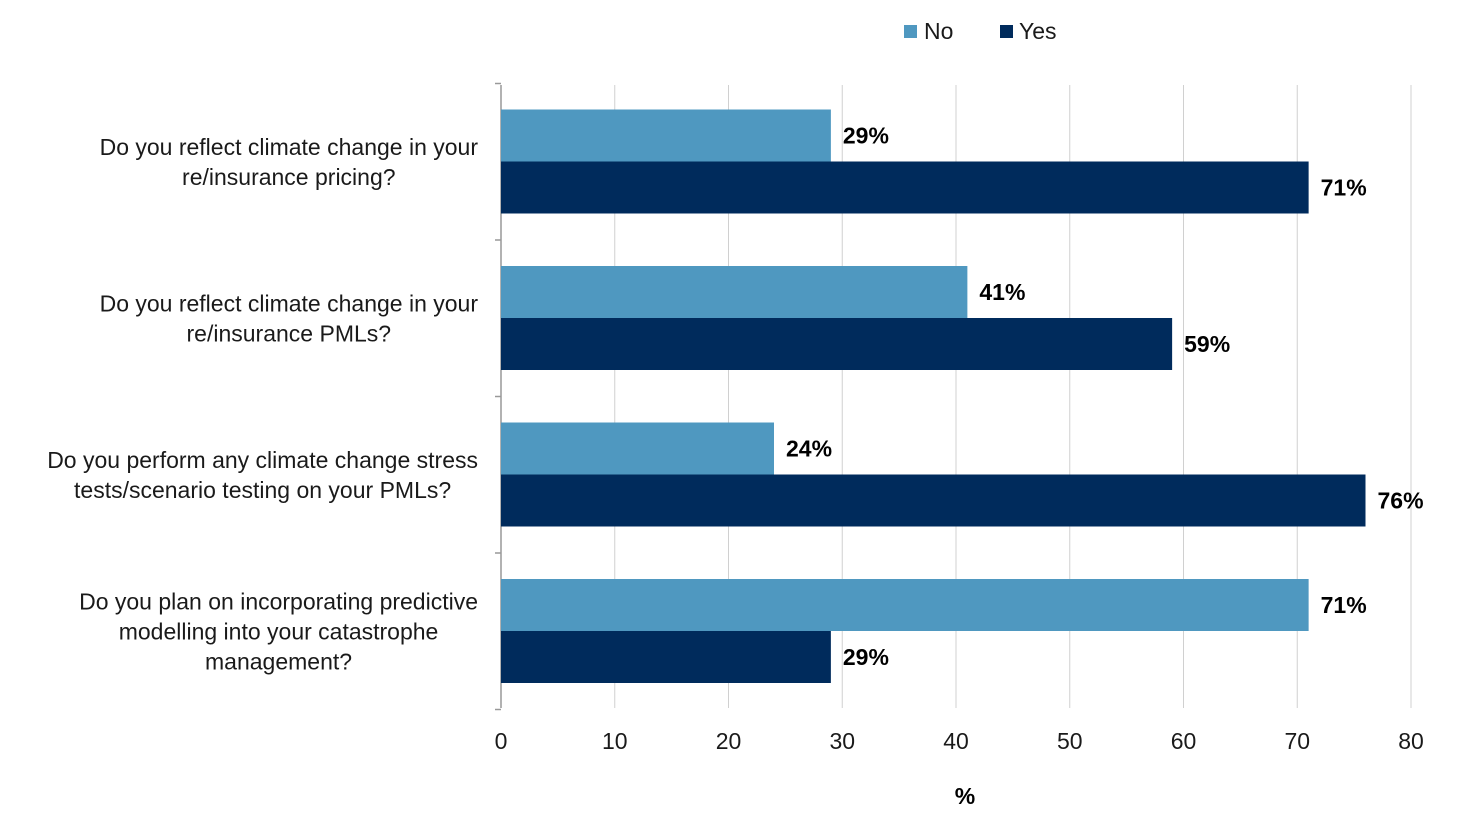 This screenshot has height=817, width=1457. Describe the element at coordinates (1184, 741) in the screenshot. I see `x-tick-label: 60` at that location.